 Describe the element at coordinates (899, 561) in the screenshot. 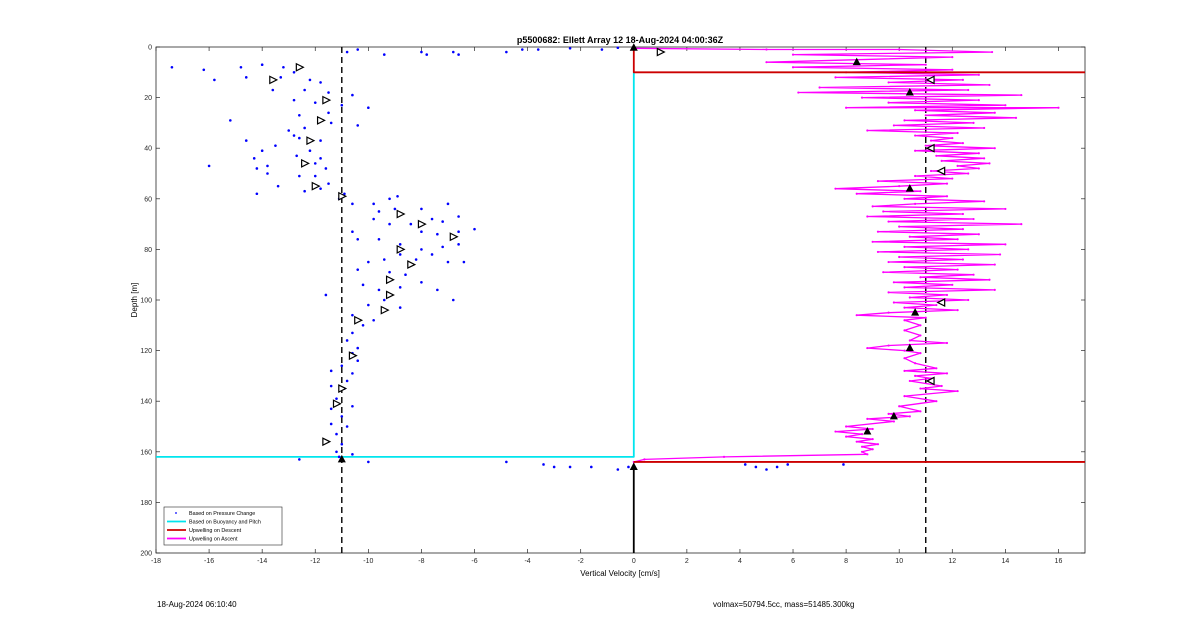

I see `x-tick-label: 10` at that location.